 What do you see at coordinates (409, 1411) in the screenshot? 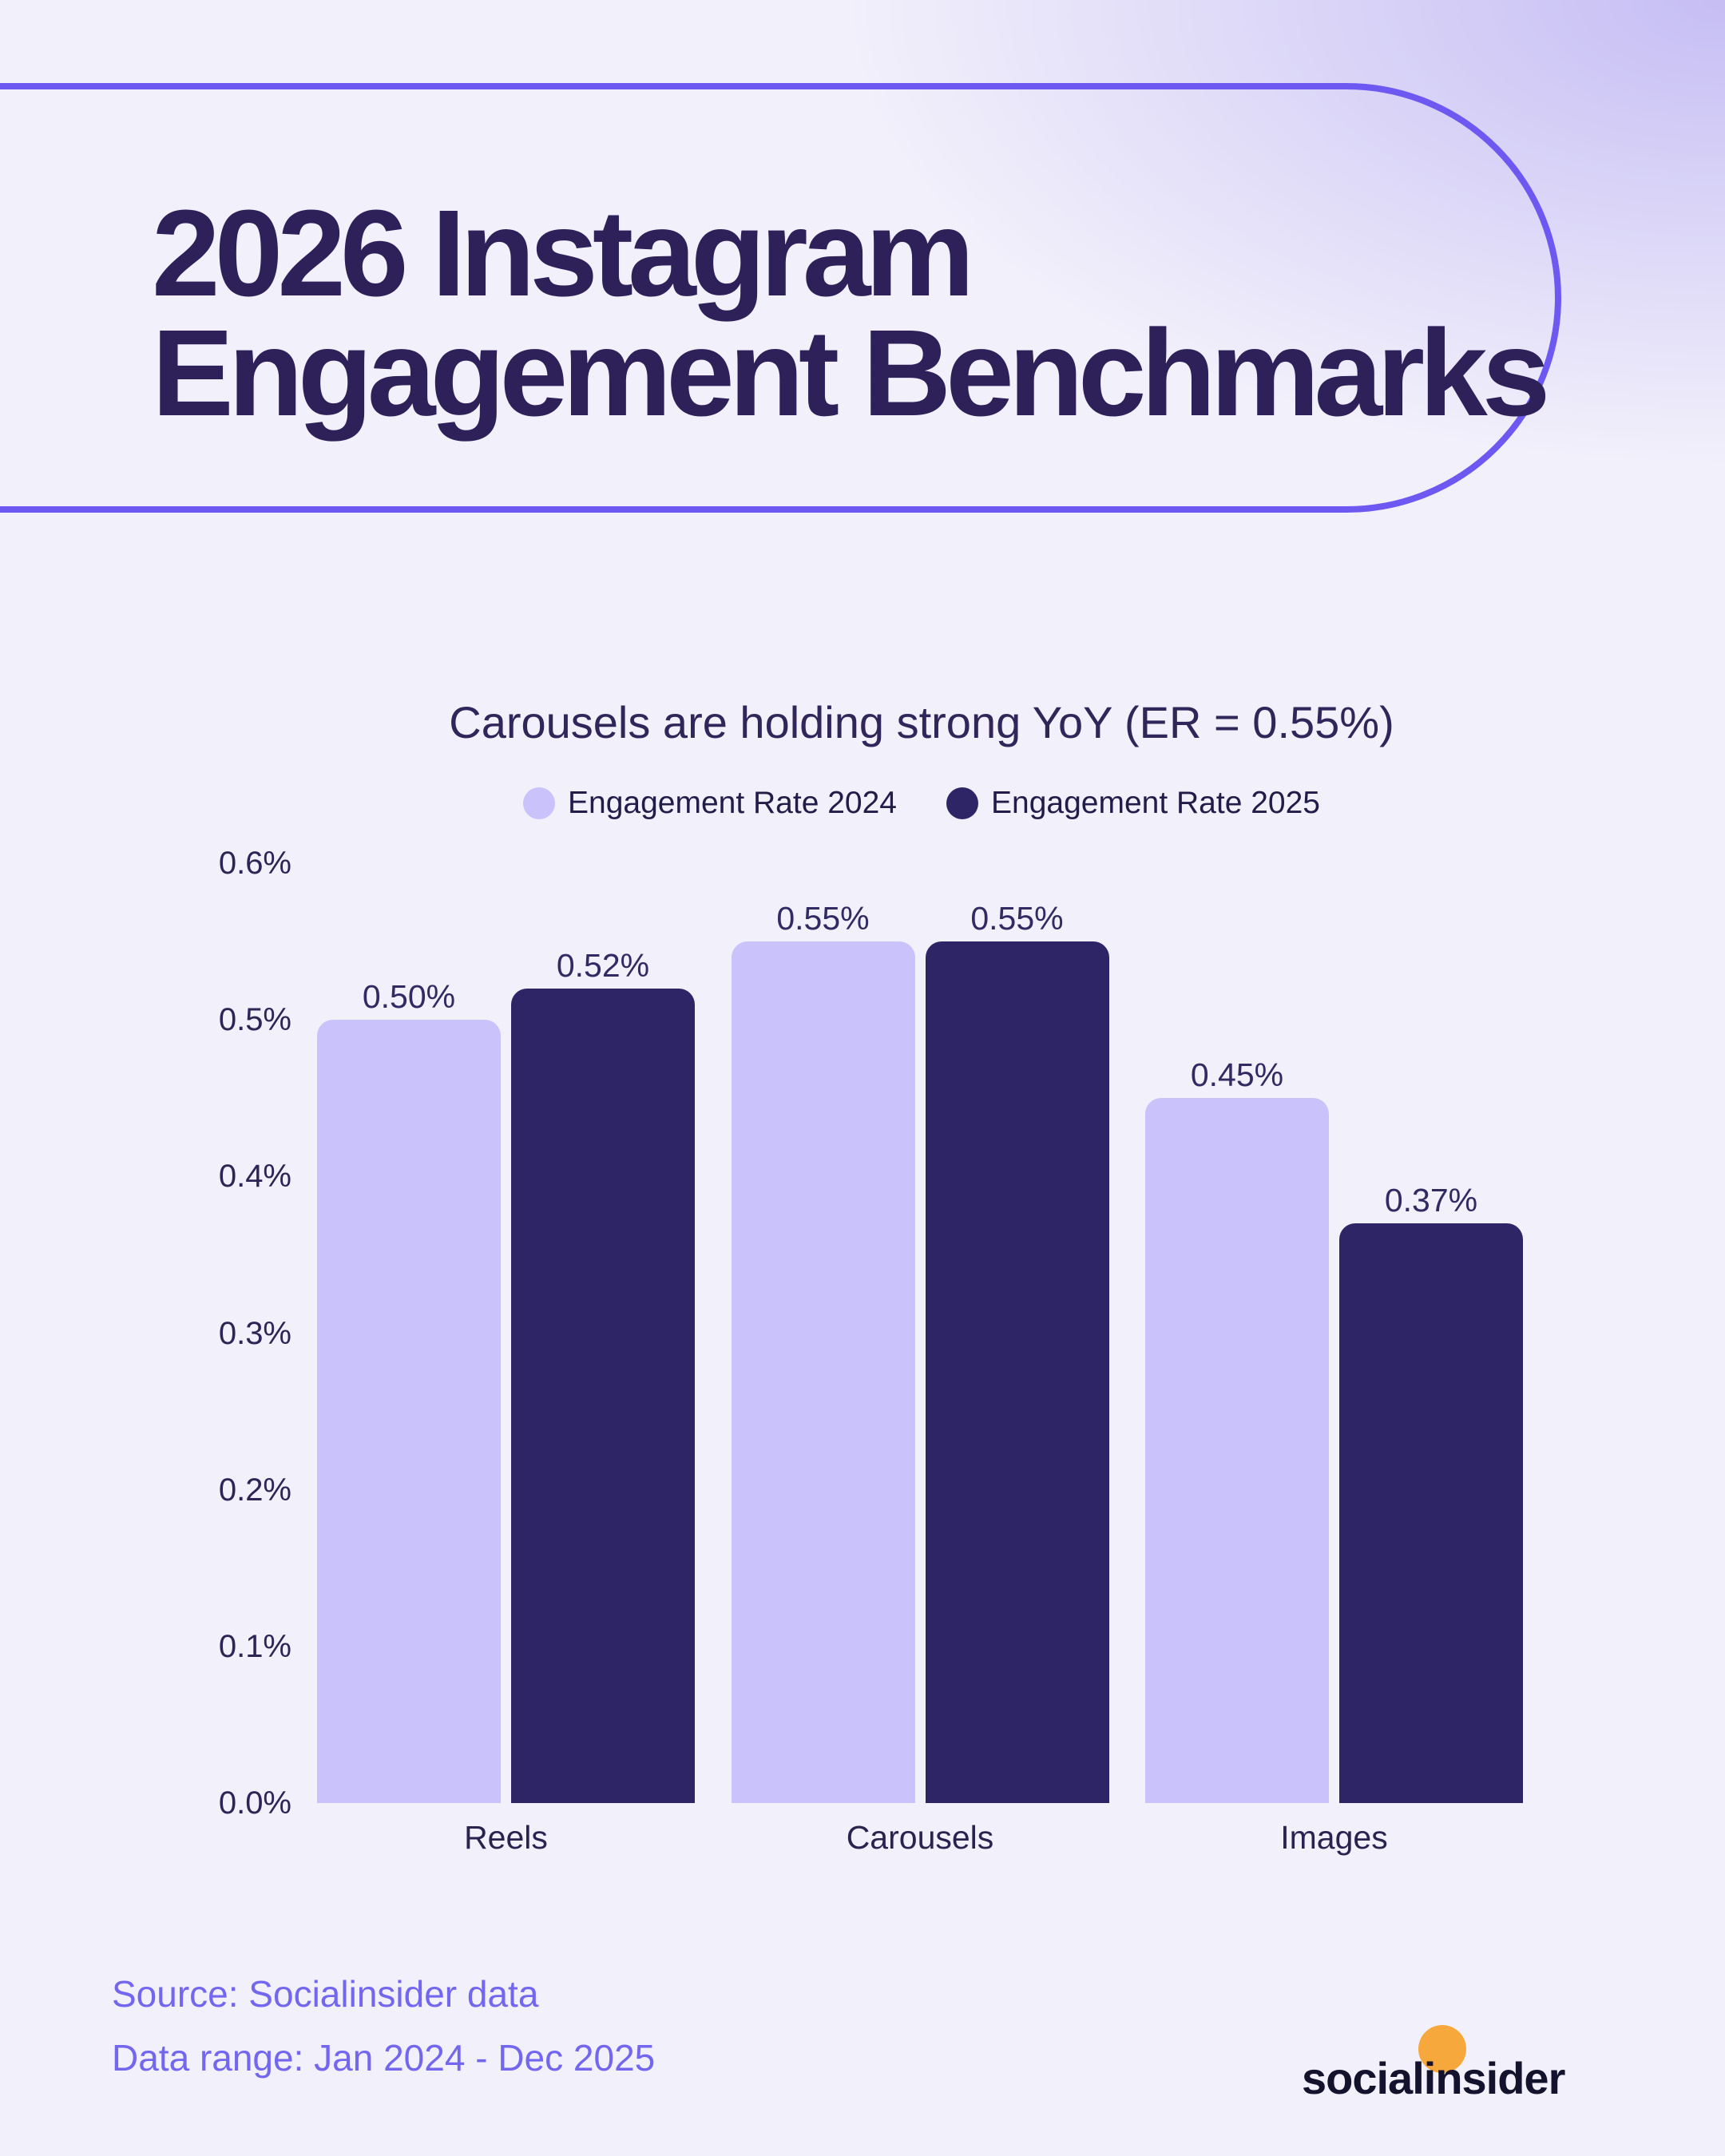
I see `bar-reels-2024` at bounding box center [409, 1411].